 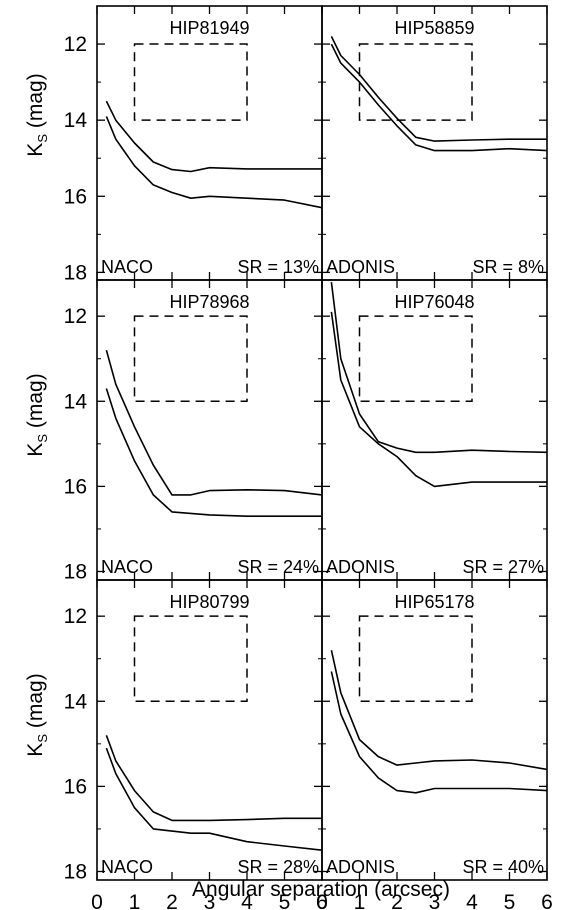 I want to click on panel-title: HIP81949, so click(x=209, y=28).